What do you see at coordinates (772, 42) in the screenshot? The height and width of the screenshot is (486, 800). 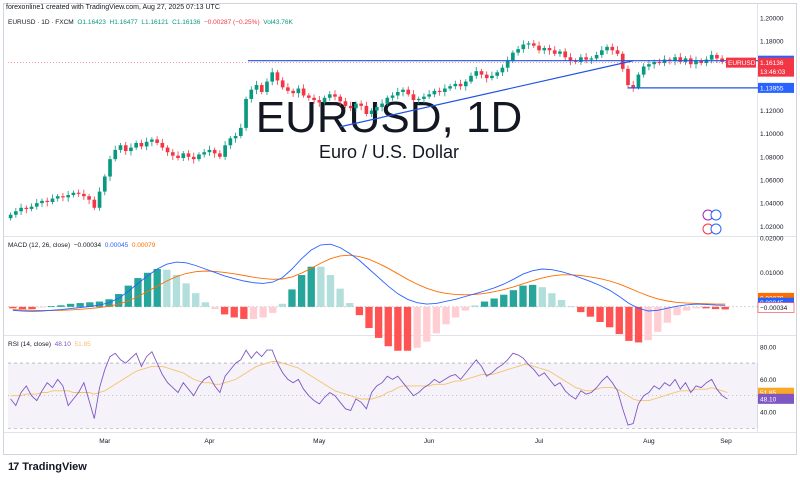 I see `price-tick-label: 1.18000` at bounding box center [772, 42].